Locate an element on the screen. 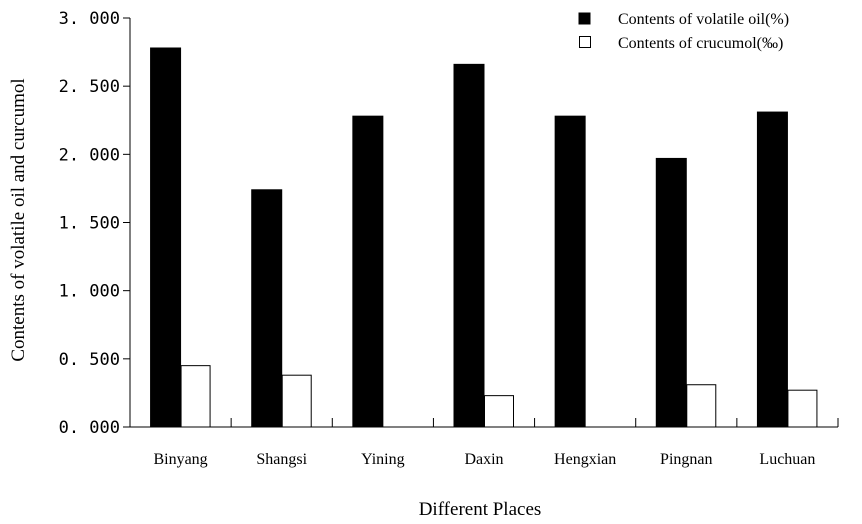 The width and height of the screenshot is (862, 524). bar-curcumol-pingnan is located at coordinates (701, 406).